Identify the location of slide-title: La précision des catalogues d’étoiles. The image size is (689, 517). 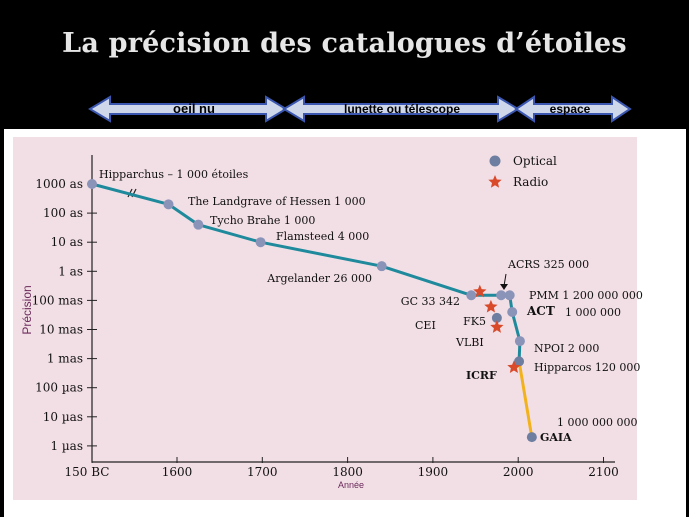
(344, 43).